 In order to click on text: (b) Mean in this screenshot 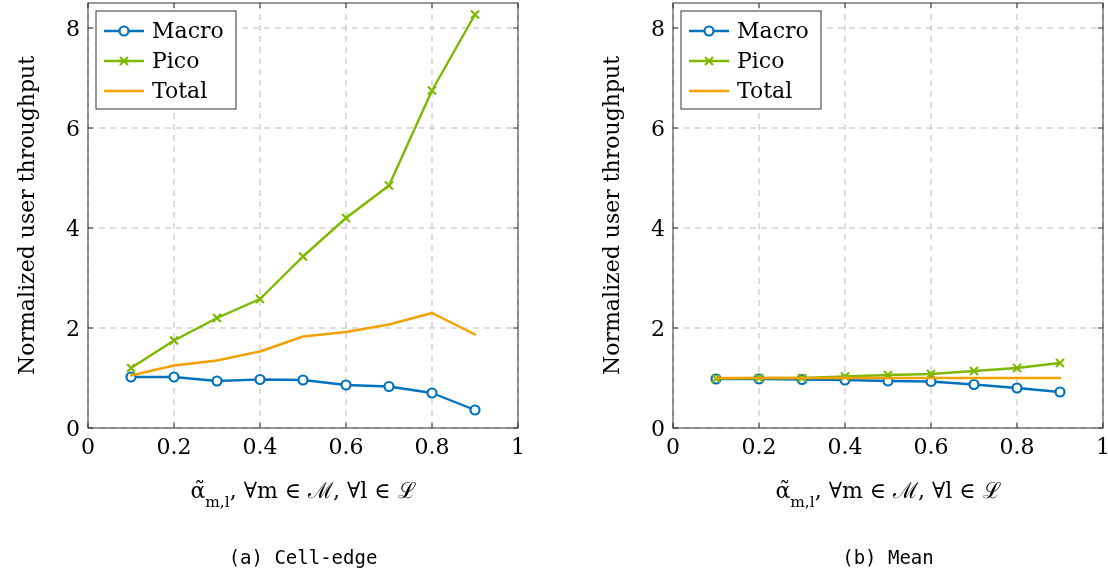, I will do `click(888, 557)`.